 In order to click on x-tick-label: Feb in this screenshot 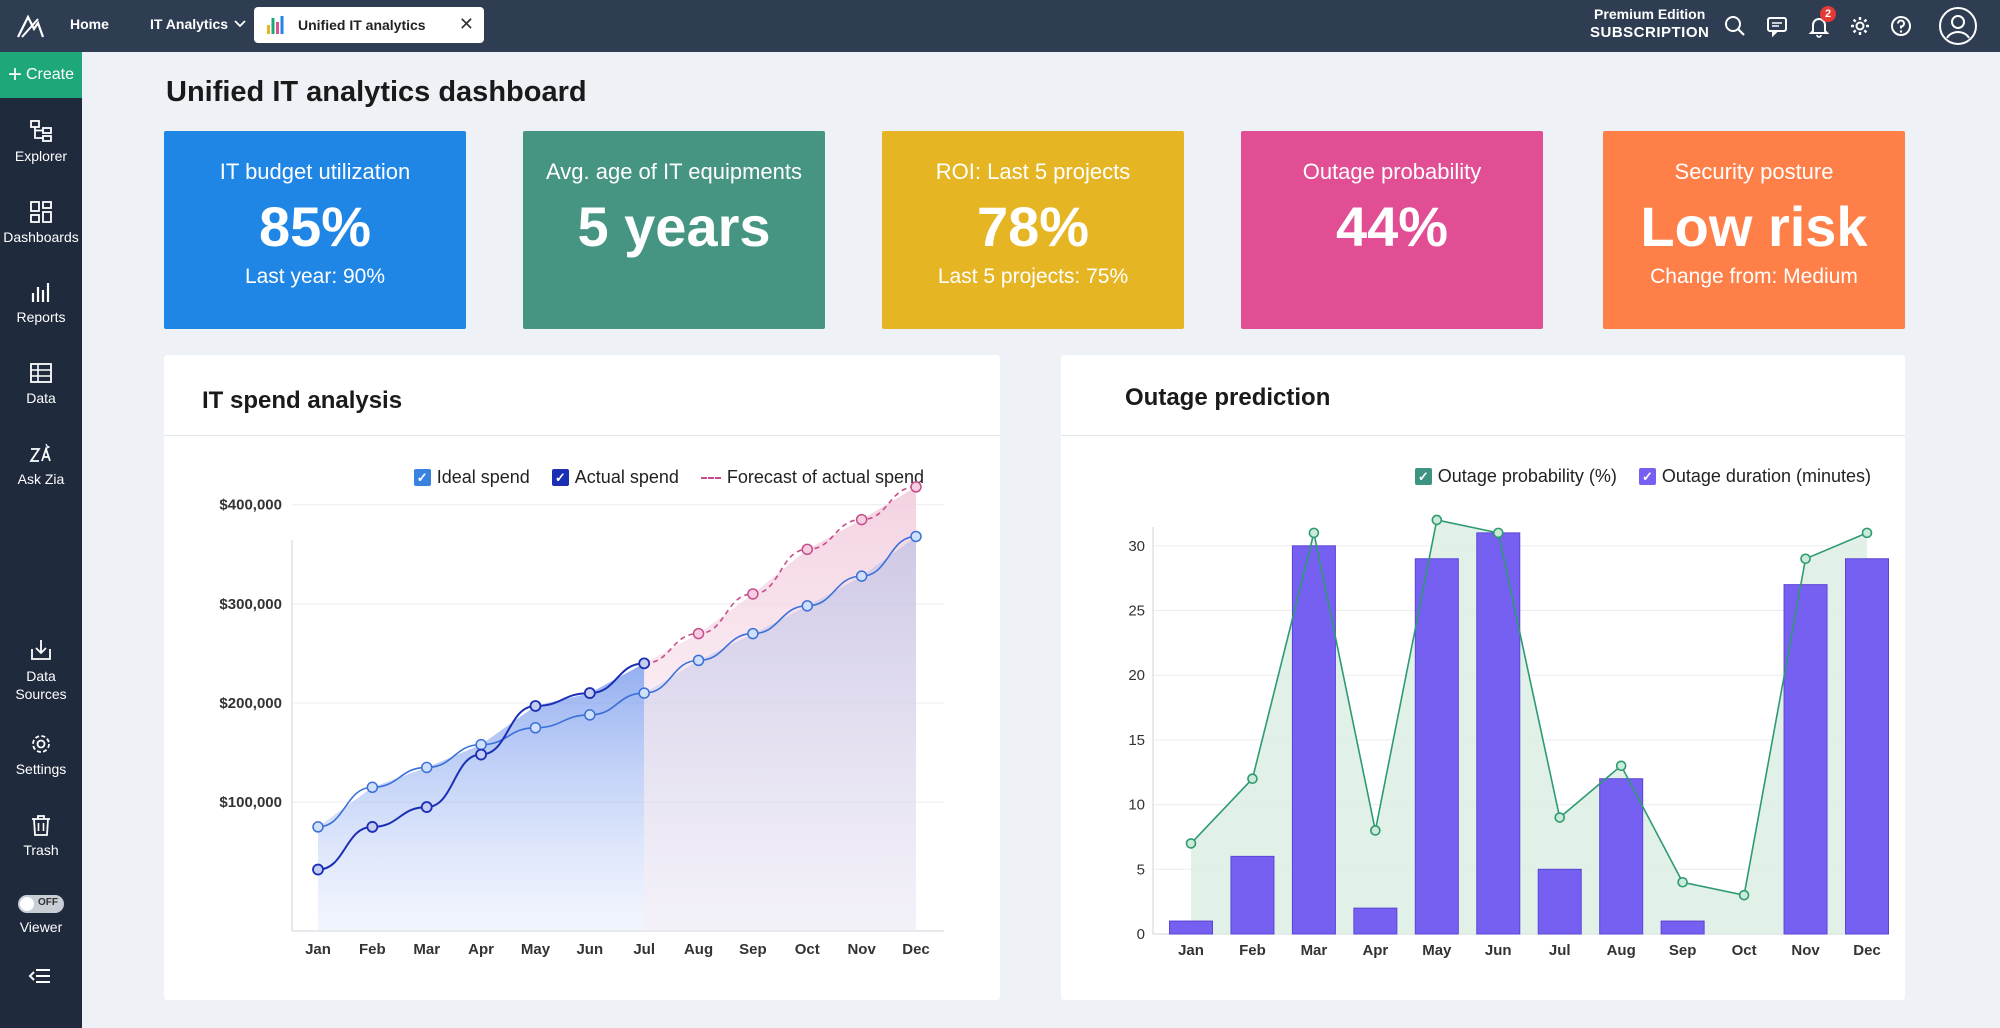, I will do `click(1252, 950)`.